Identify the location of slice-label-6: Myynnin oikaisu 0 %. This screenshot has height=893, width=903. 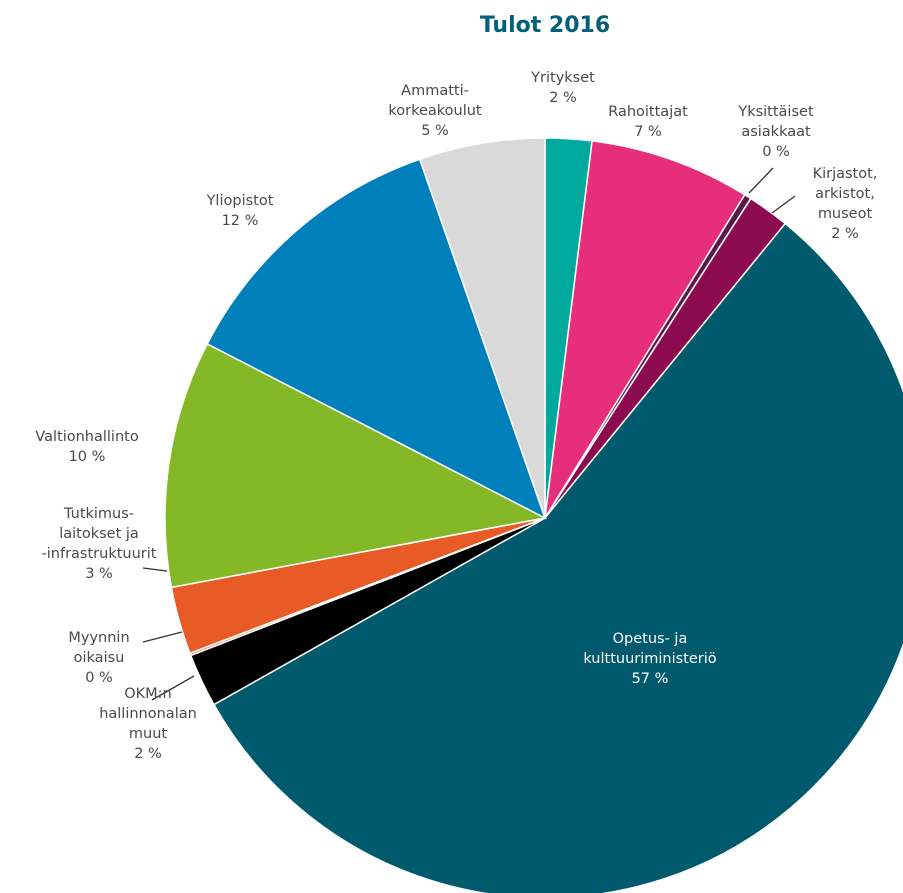
(98, 658).